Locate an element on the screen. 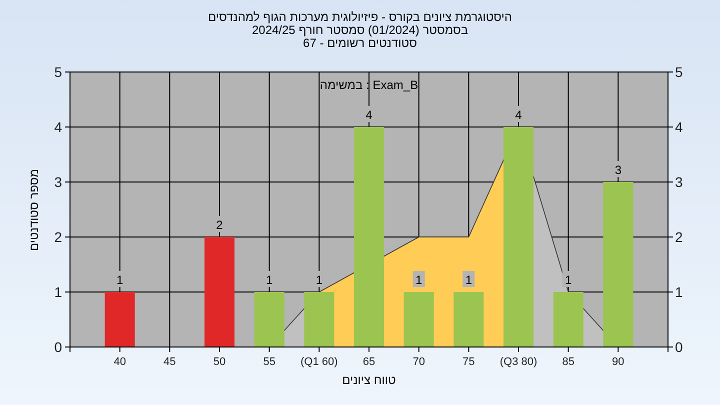 The image size is (720, 405). y2-tick-label: 1 is located at coordinates (679, 292).